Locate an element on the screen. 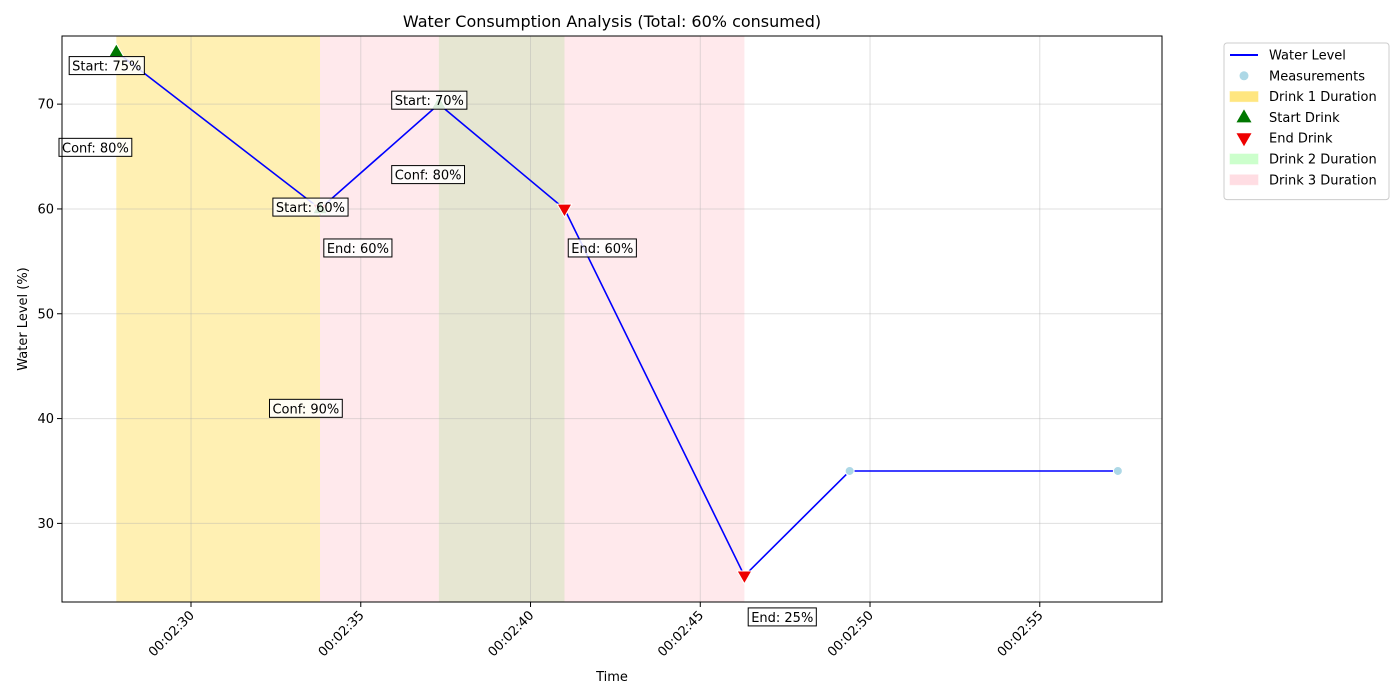 The image size is (1400, 700). legend-triangle-down-icon is located at coordinates (1244, 140).